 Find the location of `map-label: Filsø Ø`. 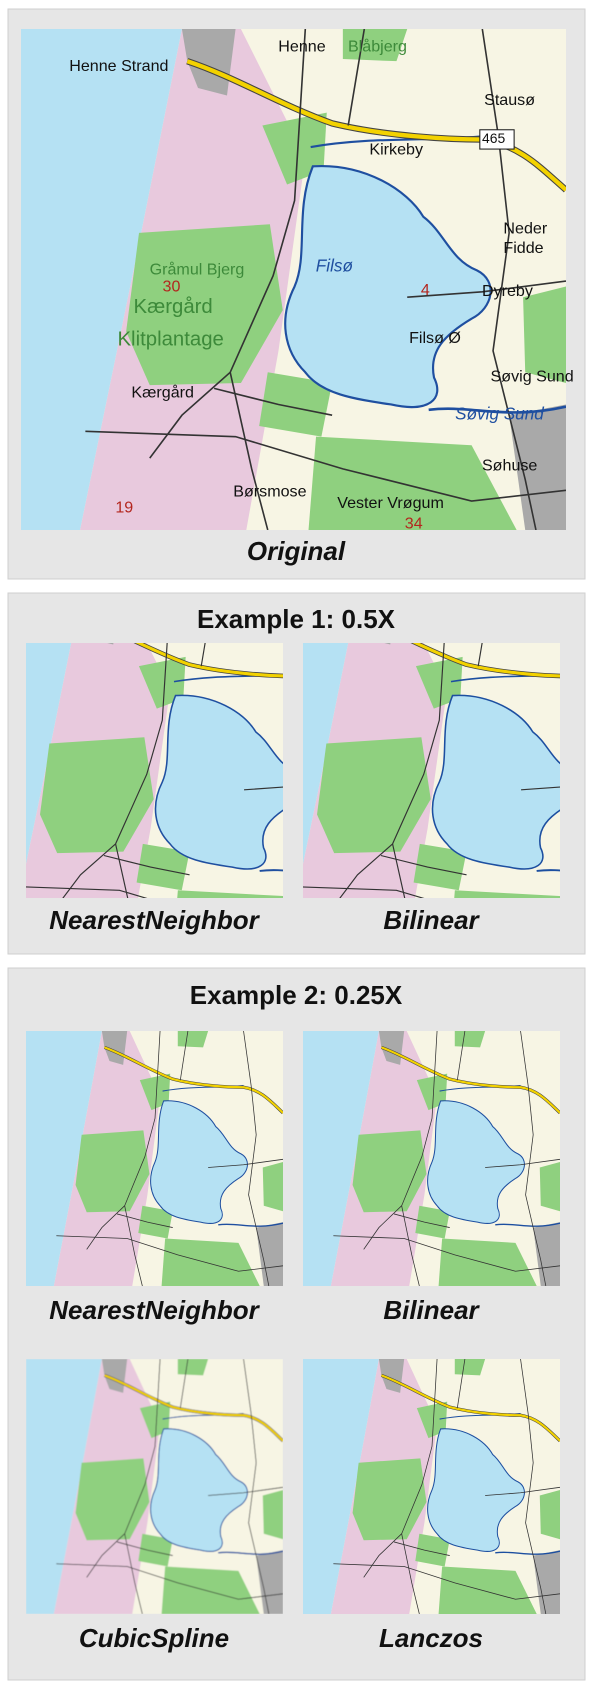

map-label: Filsø Ø is located at coordinates (435, 338).